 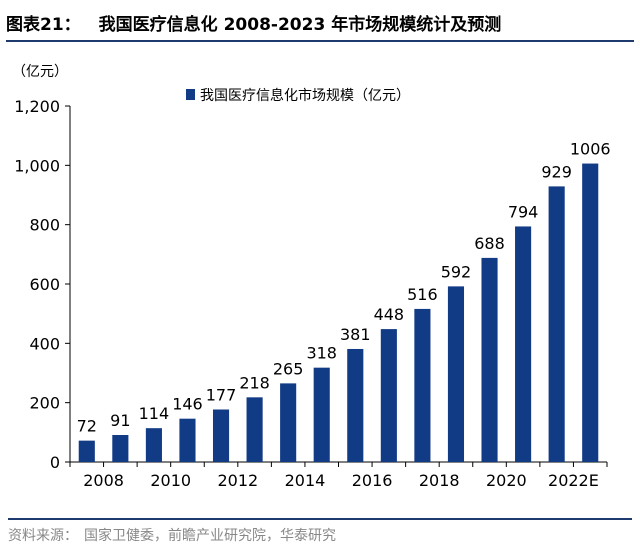 What do you see at coordinates (190, 94) in the screenshot?
I see `legend-swatch` at bounding box center [190, 94].